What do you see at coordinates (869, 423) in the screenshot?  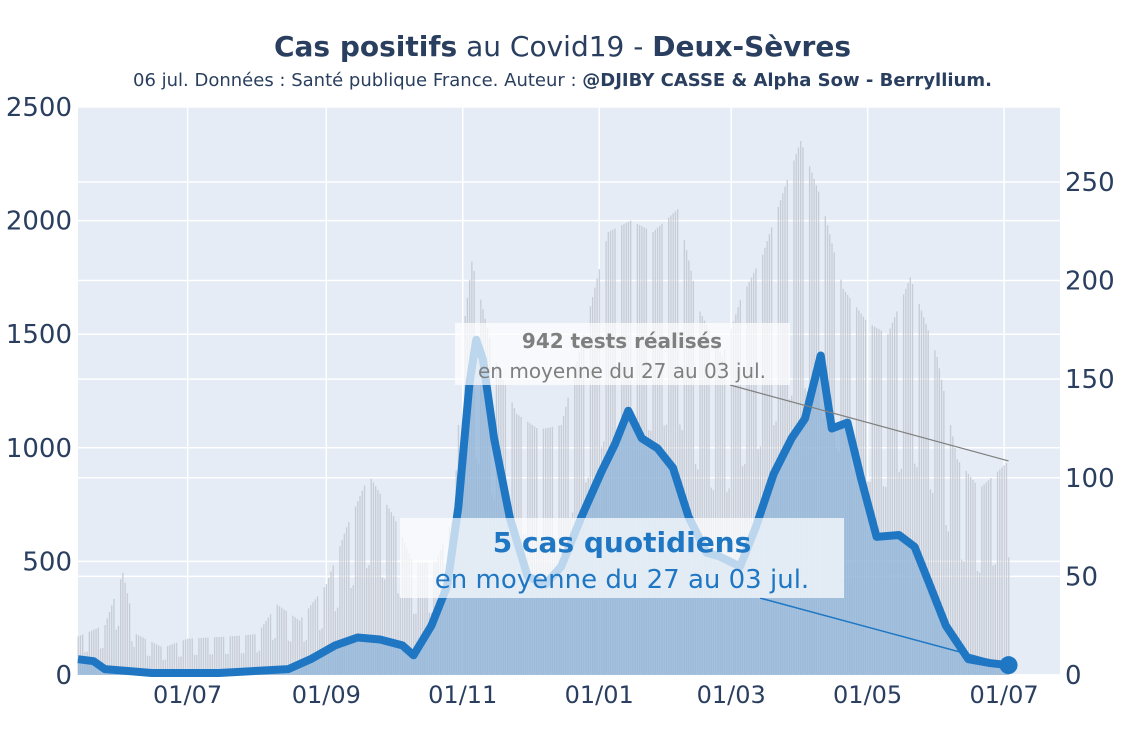 I see `tests-annotation-leader` at bounding box center [869, 423].